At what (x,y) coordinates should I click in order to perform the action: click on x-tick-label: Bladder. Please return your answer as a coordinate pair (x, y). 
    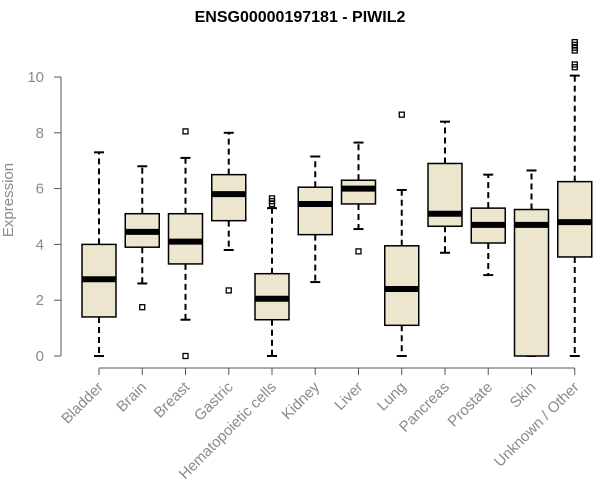
    Looking at the image, I should click on (82, 403).